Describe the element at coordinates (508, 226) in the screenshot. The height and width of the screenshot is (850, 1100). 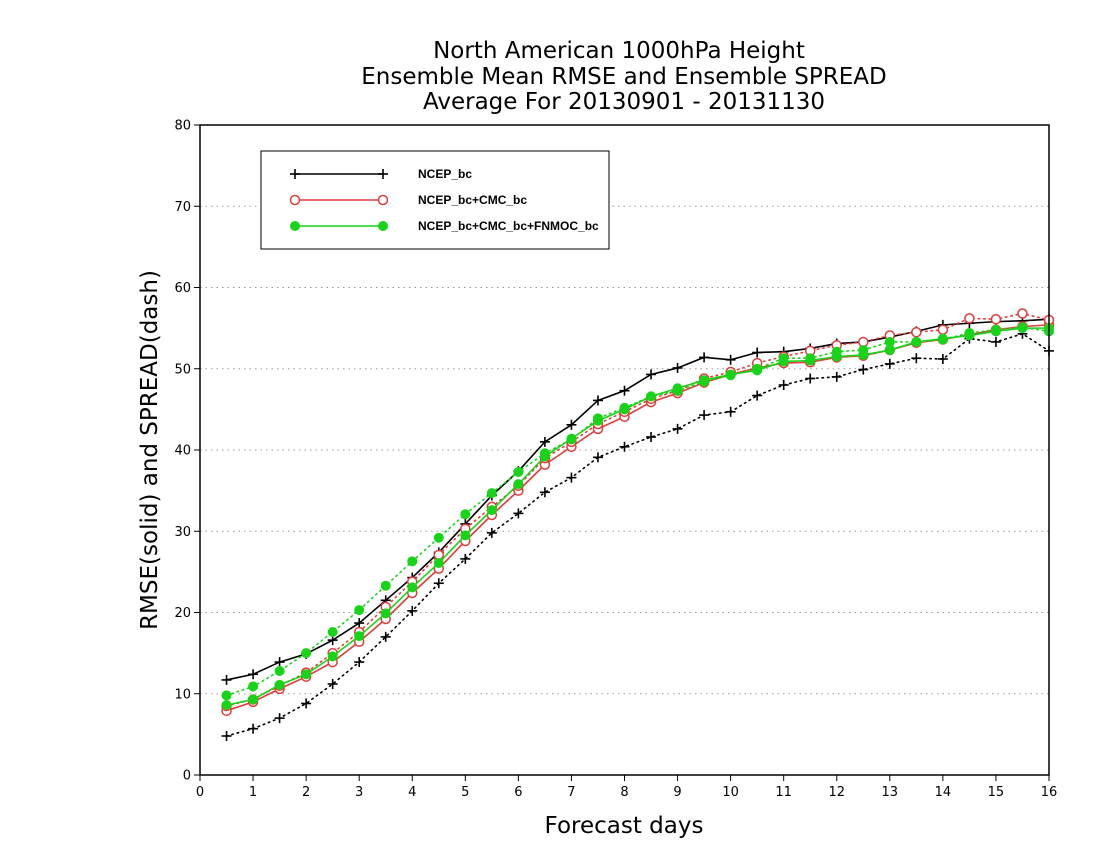
I see `legend-label: NCEP_bc+CMC_bc+FNMOC_bc` at that location.